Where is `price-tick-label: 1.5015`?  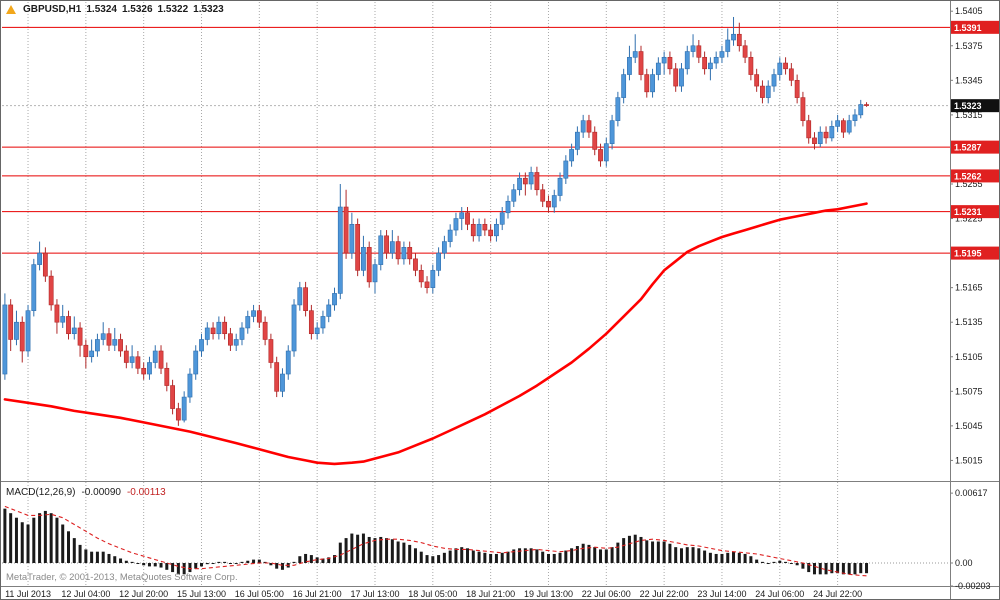 price-tick-label: 1.5015 is located at coordinates (969, 460).